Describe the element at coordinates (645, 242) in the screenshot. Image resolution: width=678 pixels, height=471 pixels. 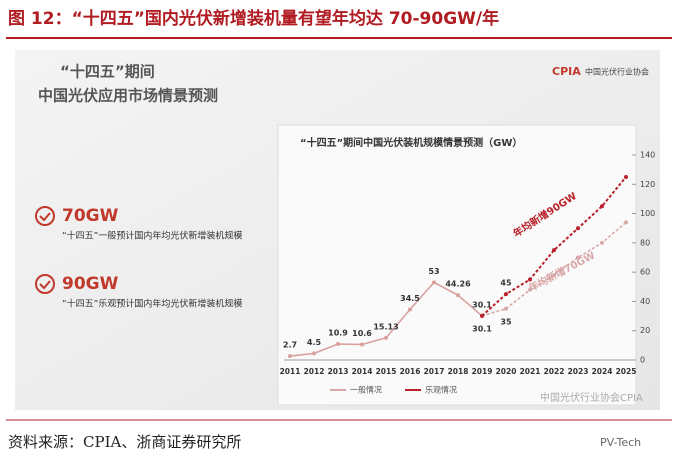
I see `y-tick-label: 80` at that location.